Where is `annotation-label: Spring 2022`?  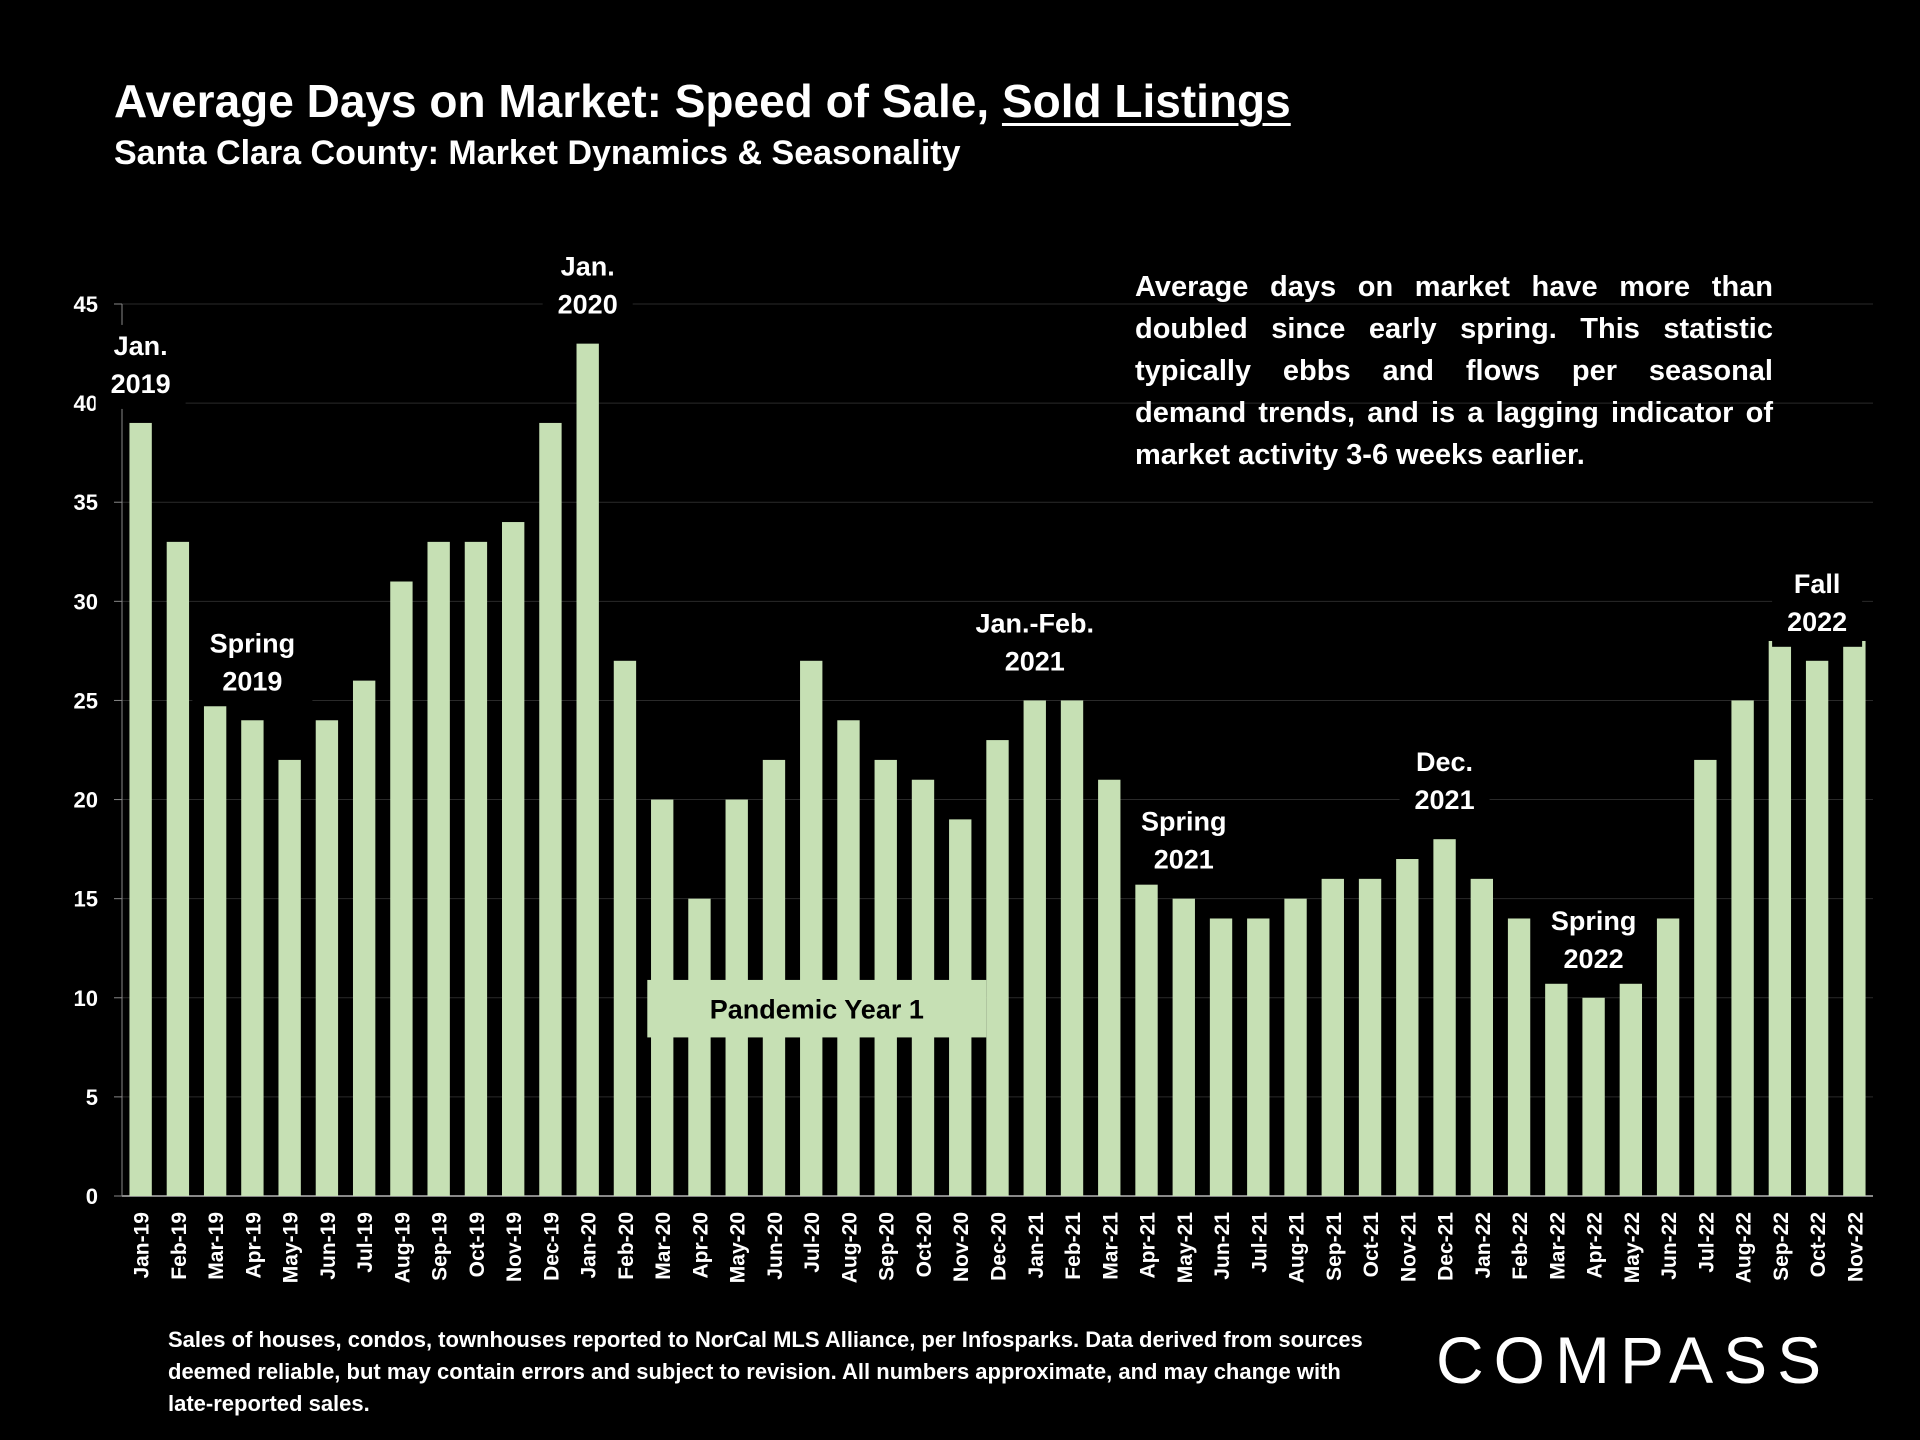
annotation-label: Spring 2022 is located at coordinates (1594, 940).